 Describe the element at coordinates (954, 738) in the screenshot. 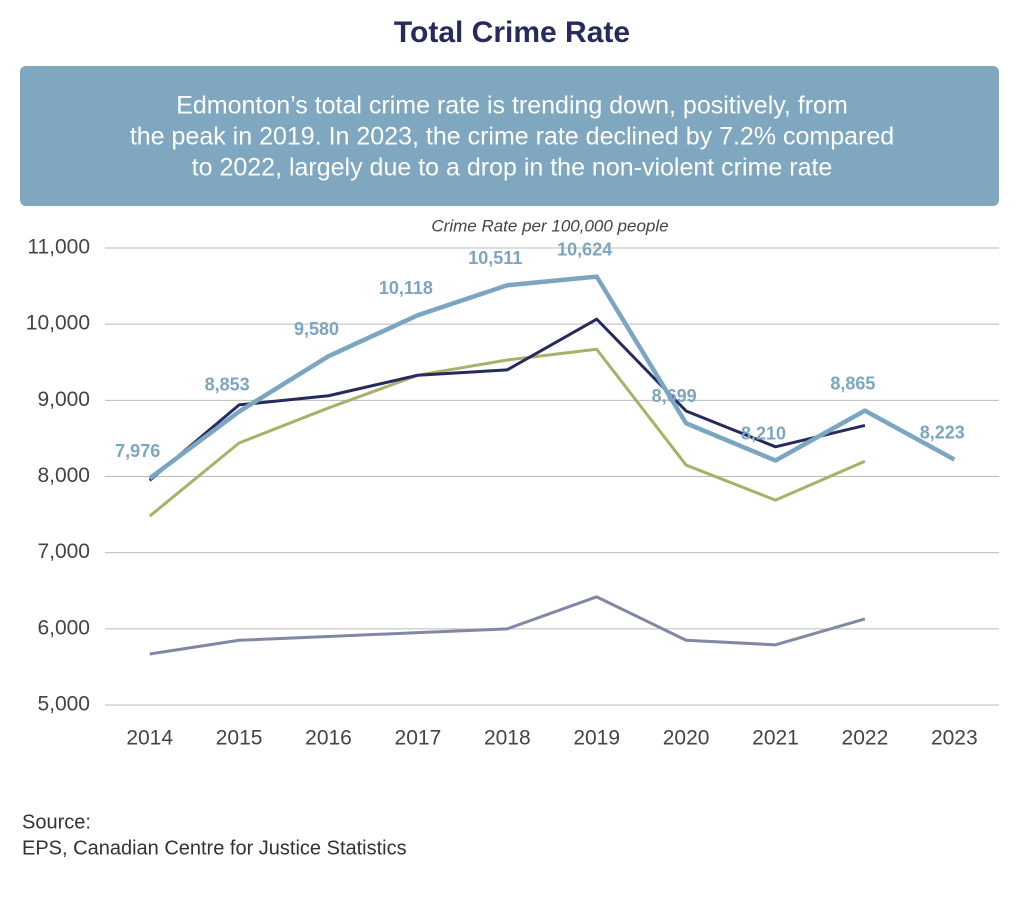

I see `x-tick-label: 2023` at that location.